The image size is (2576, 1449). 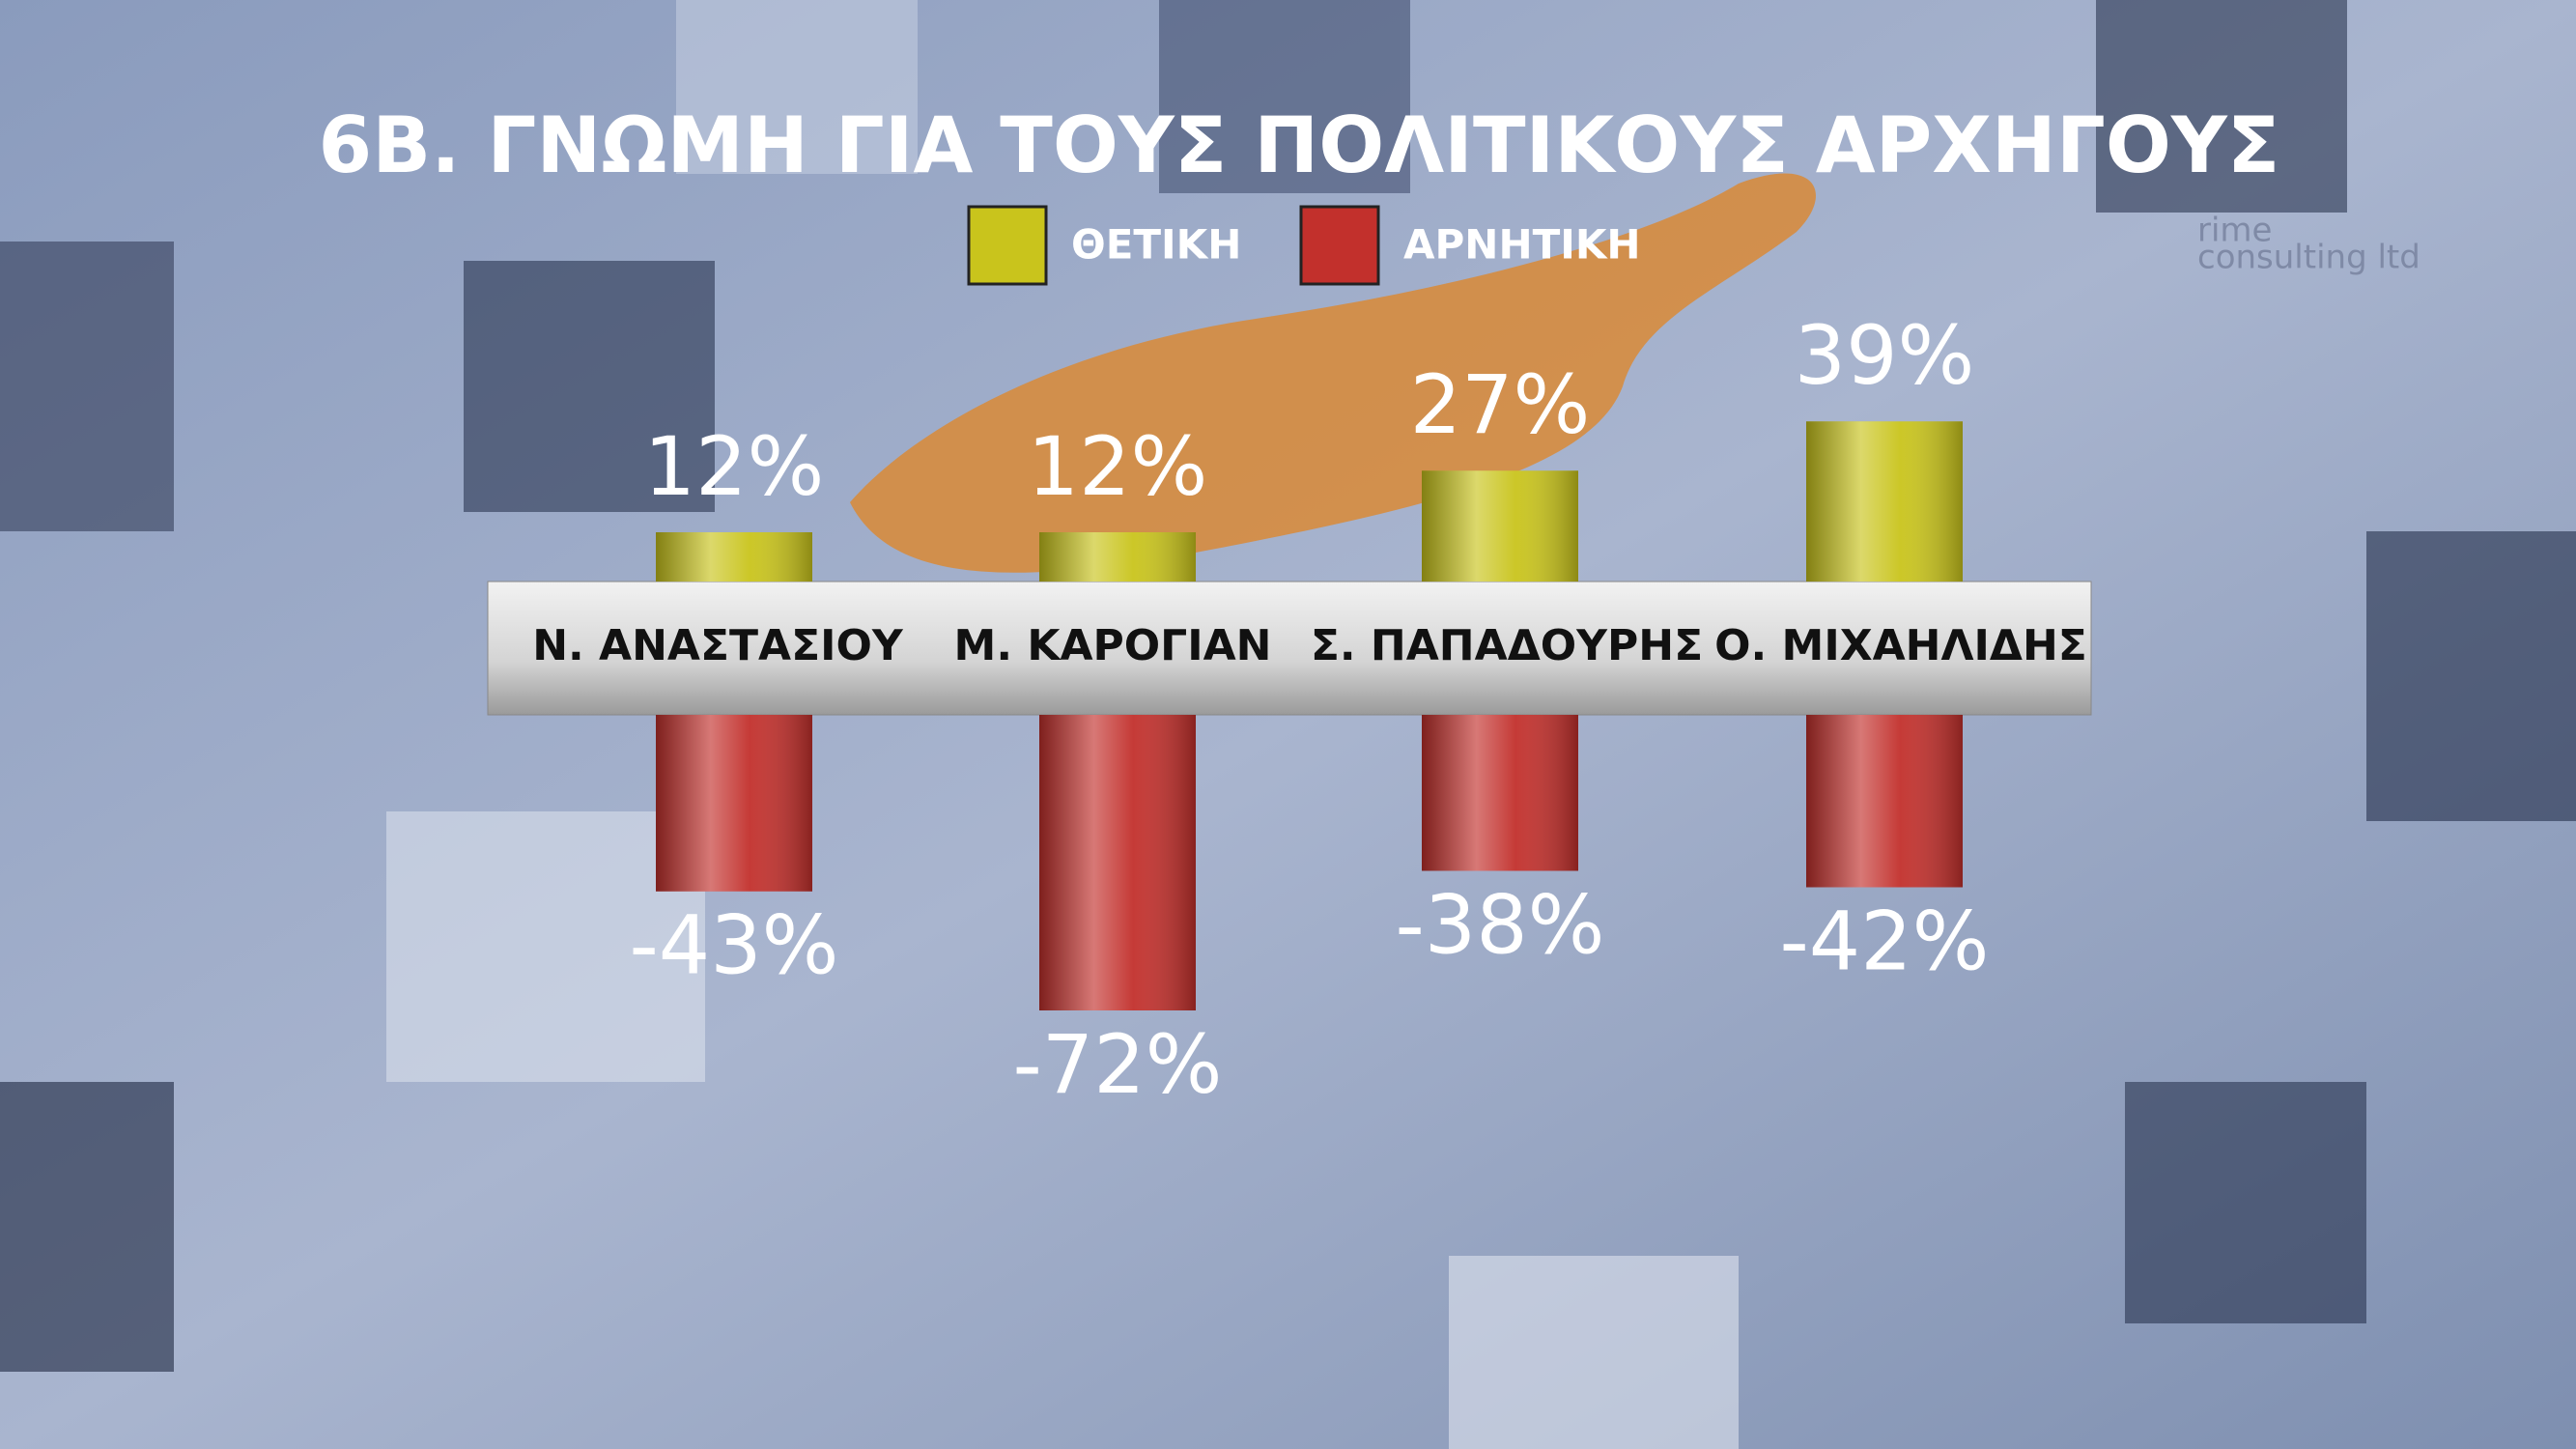 What do you see at coordinates (1499, 924) in the screenshot?
I see `value-label: -38%` at bounding box center [1499, 924].